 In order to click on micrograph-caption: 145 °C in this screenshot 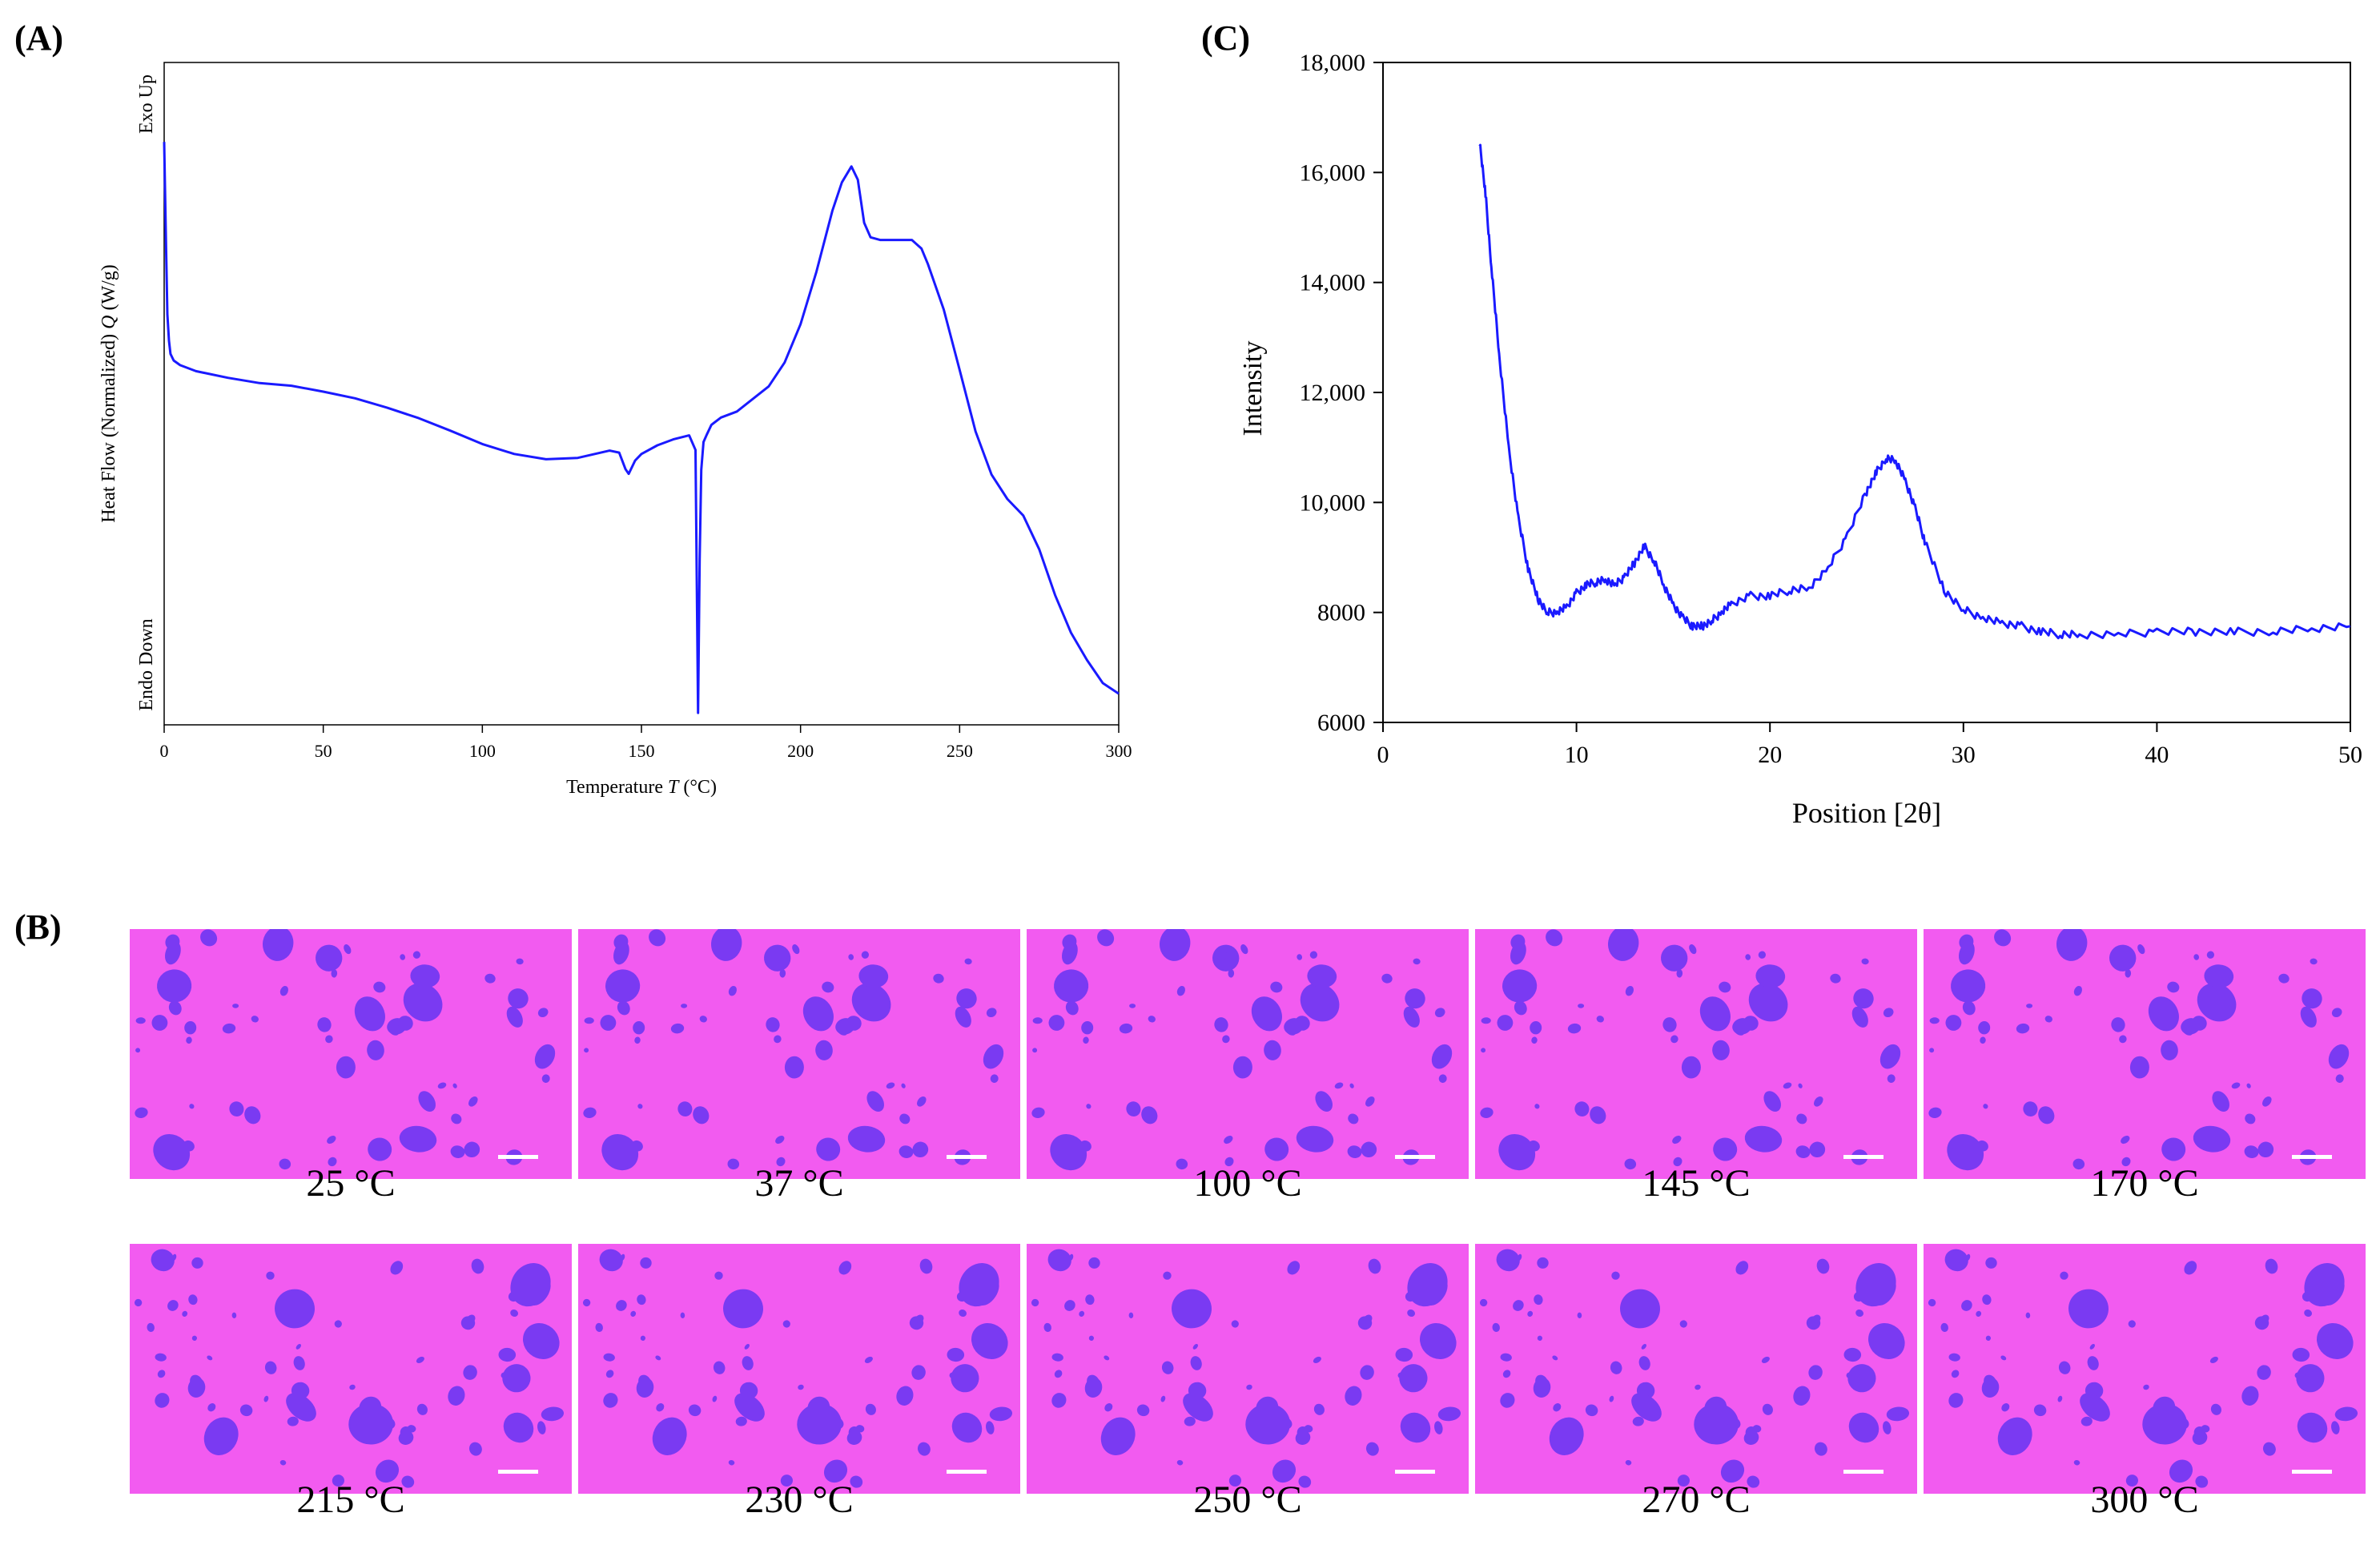, I will do `click(1696, 1183)`.